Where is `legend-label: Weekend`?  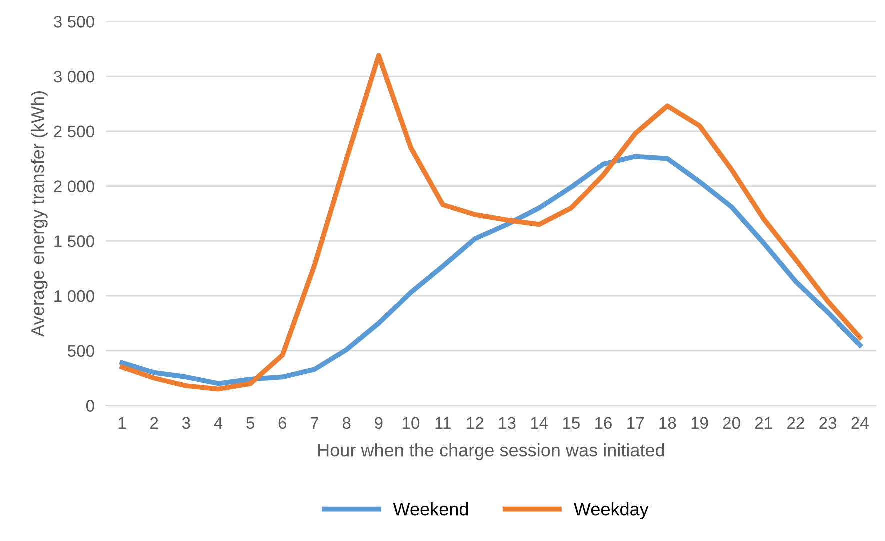
legend-label: Weekend is located at coordinates (430, 509).